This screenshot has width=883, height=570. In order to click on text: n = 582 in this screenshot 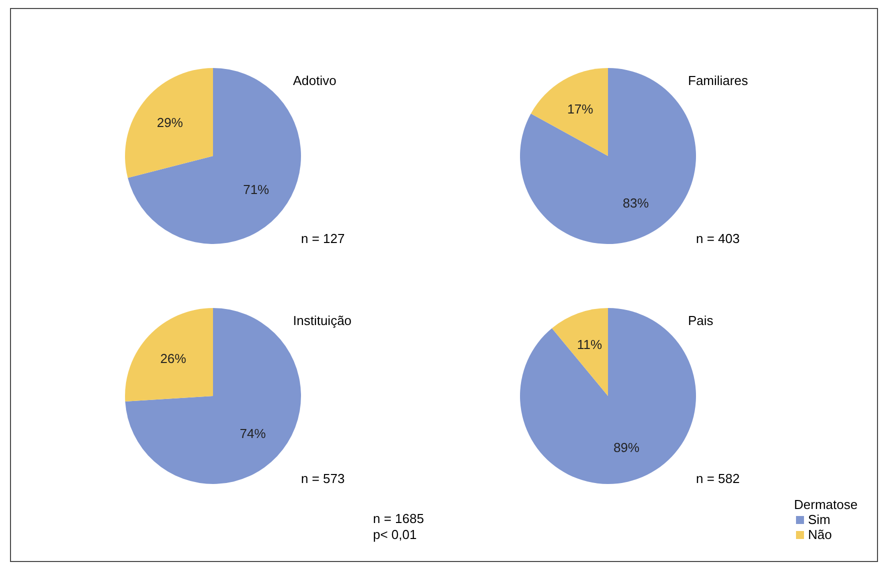, I will do `click(718, 478)`.